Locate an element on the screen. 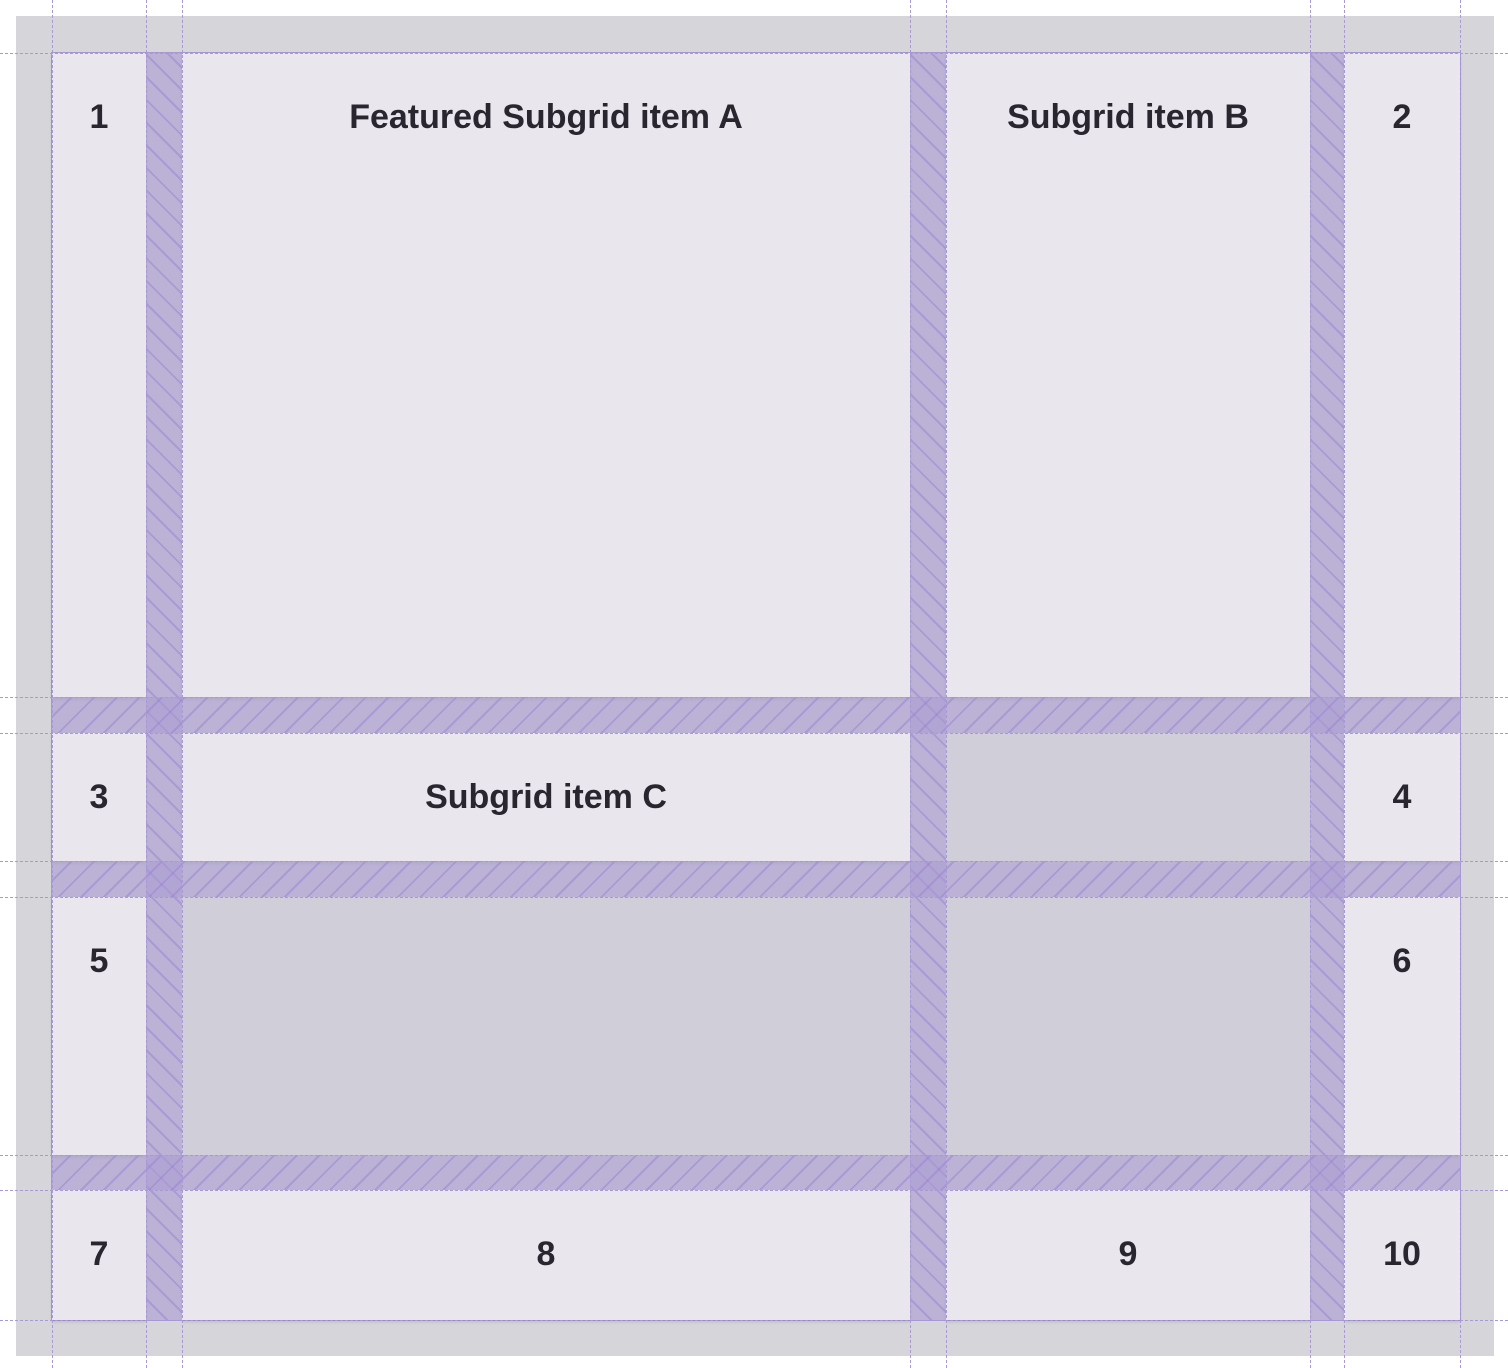 This screenshot has height=1368, width=1508. grid-item-1: 1 is located at coordinates (99, 375).